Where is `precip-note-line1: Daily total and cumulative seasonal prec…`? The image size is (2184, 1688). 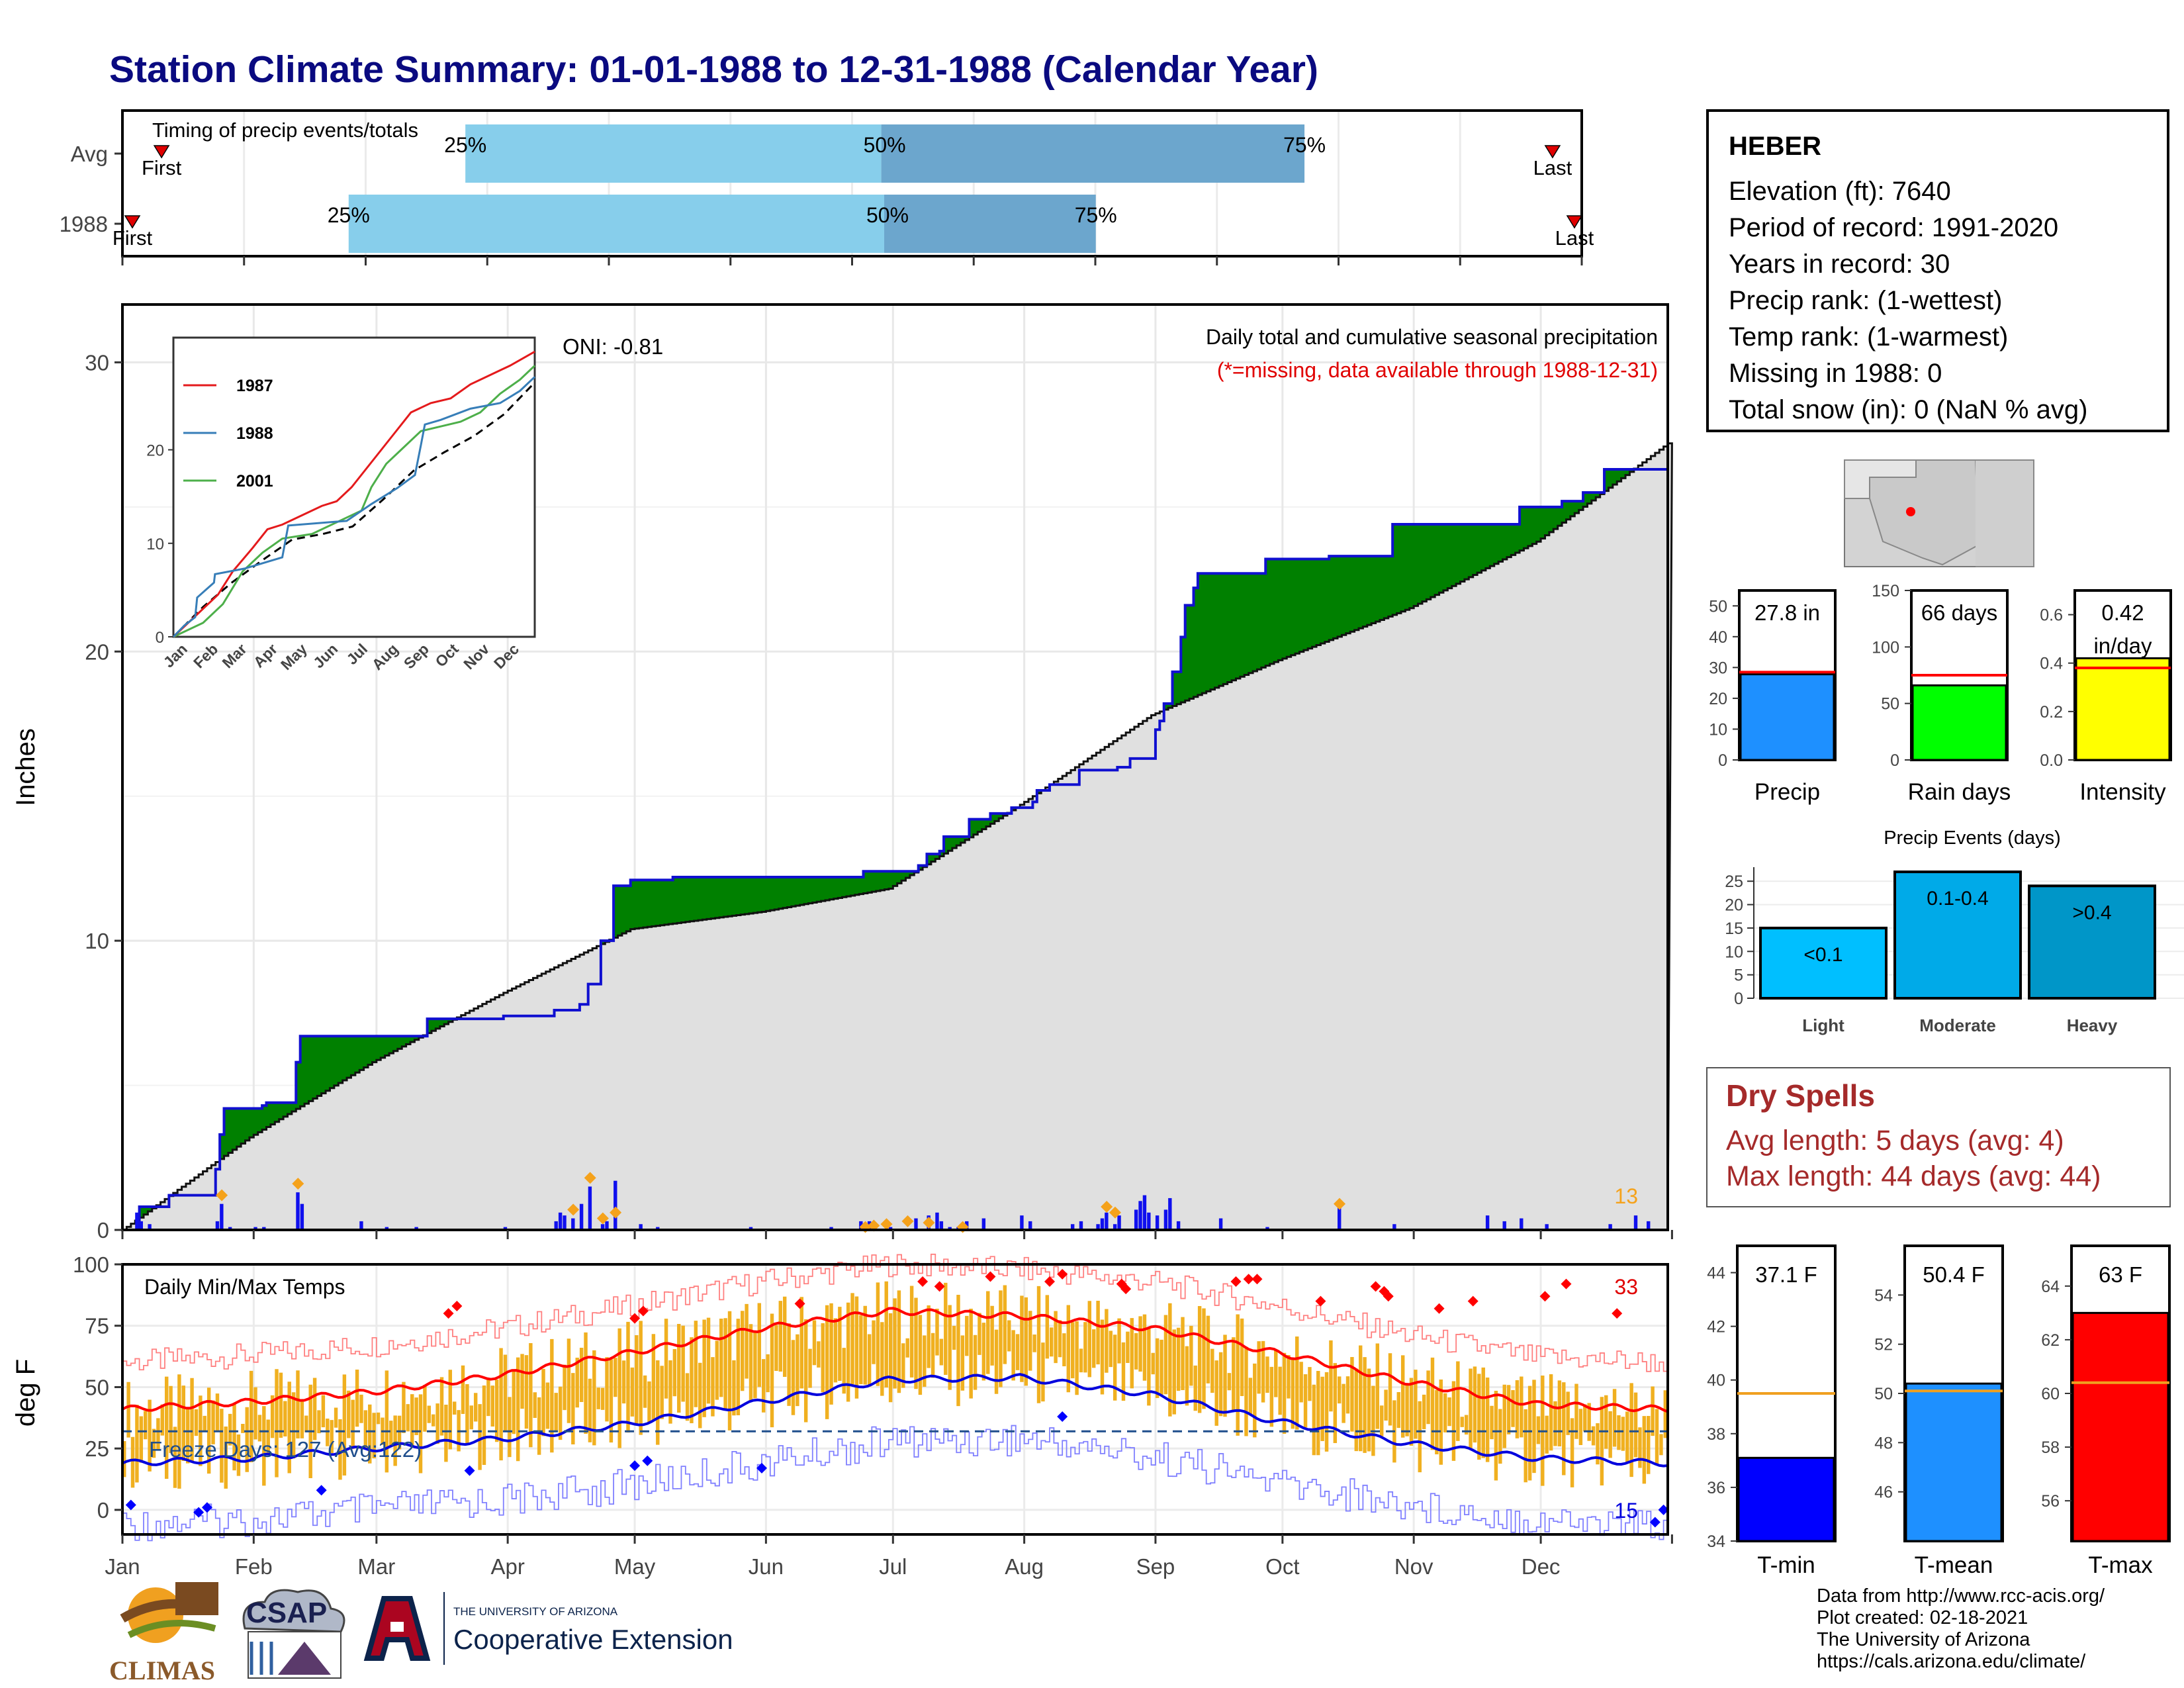 precip-note-line1: Daily total and cumulative seasonal prec… is located at coordinates (1432, 337).